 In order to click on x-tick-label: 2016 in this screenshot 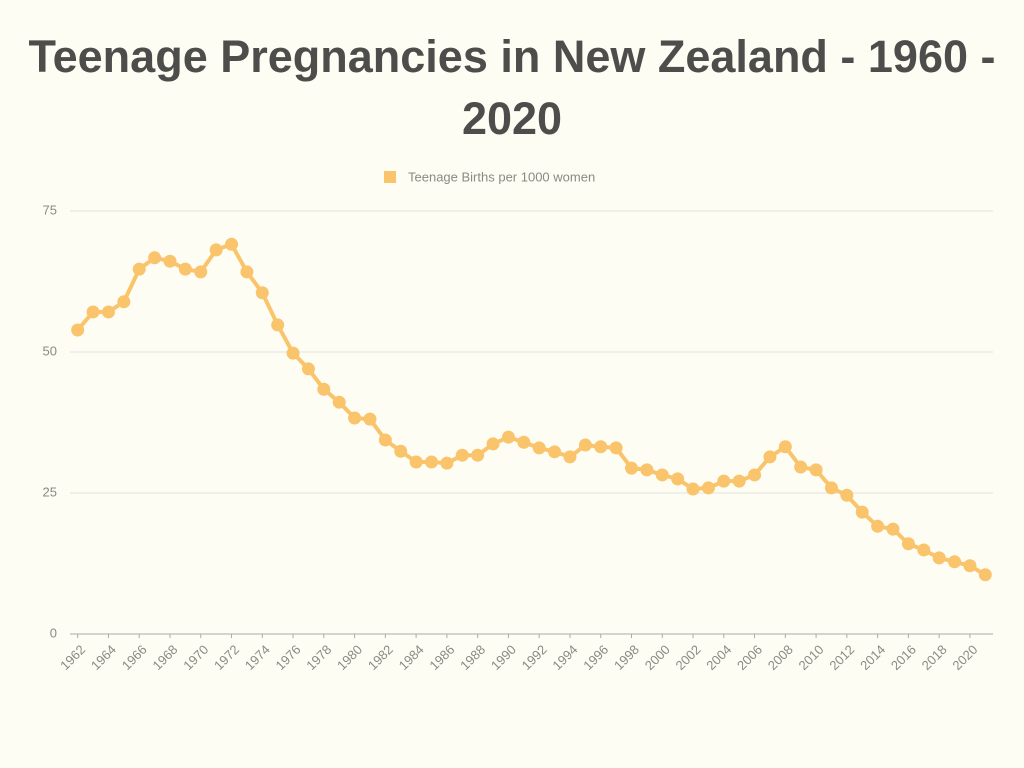, I will do `click(903, 657)`.